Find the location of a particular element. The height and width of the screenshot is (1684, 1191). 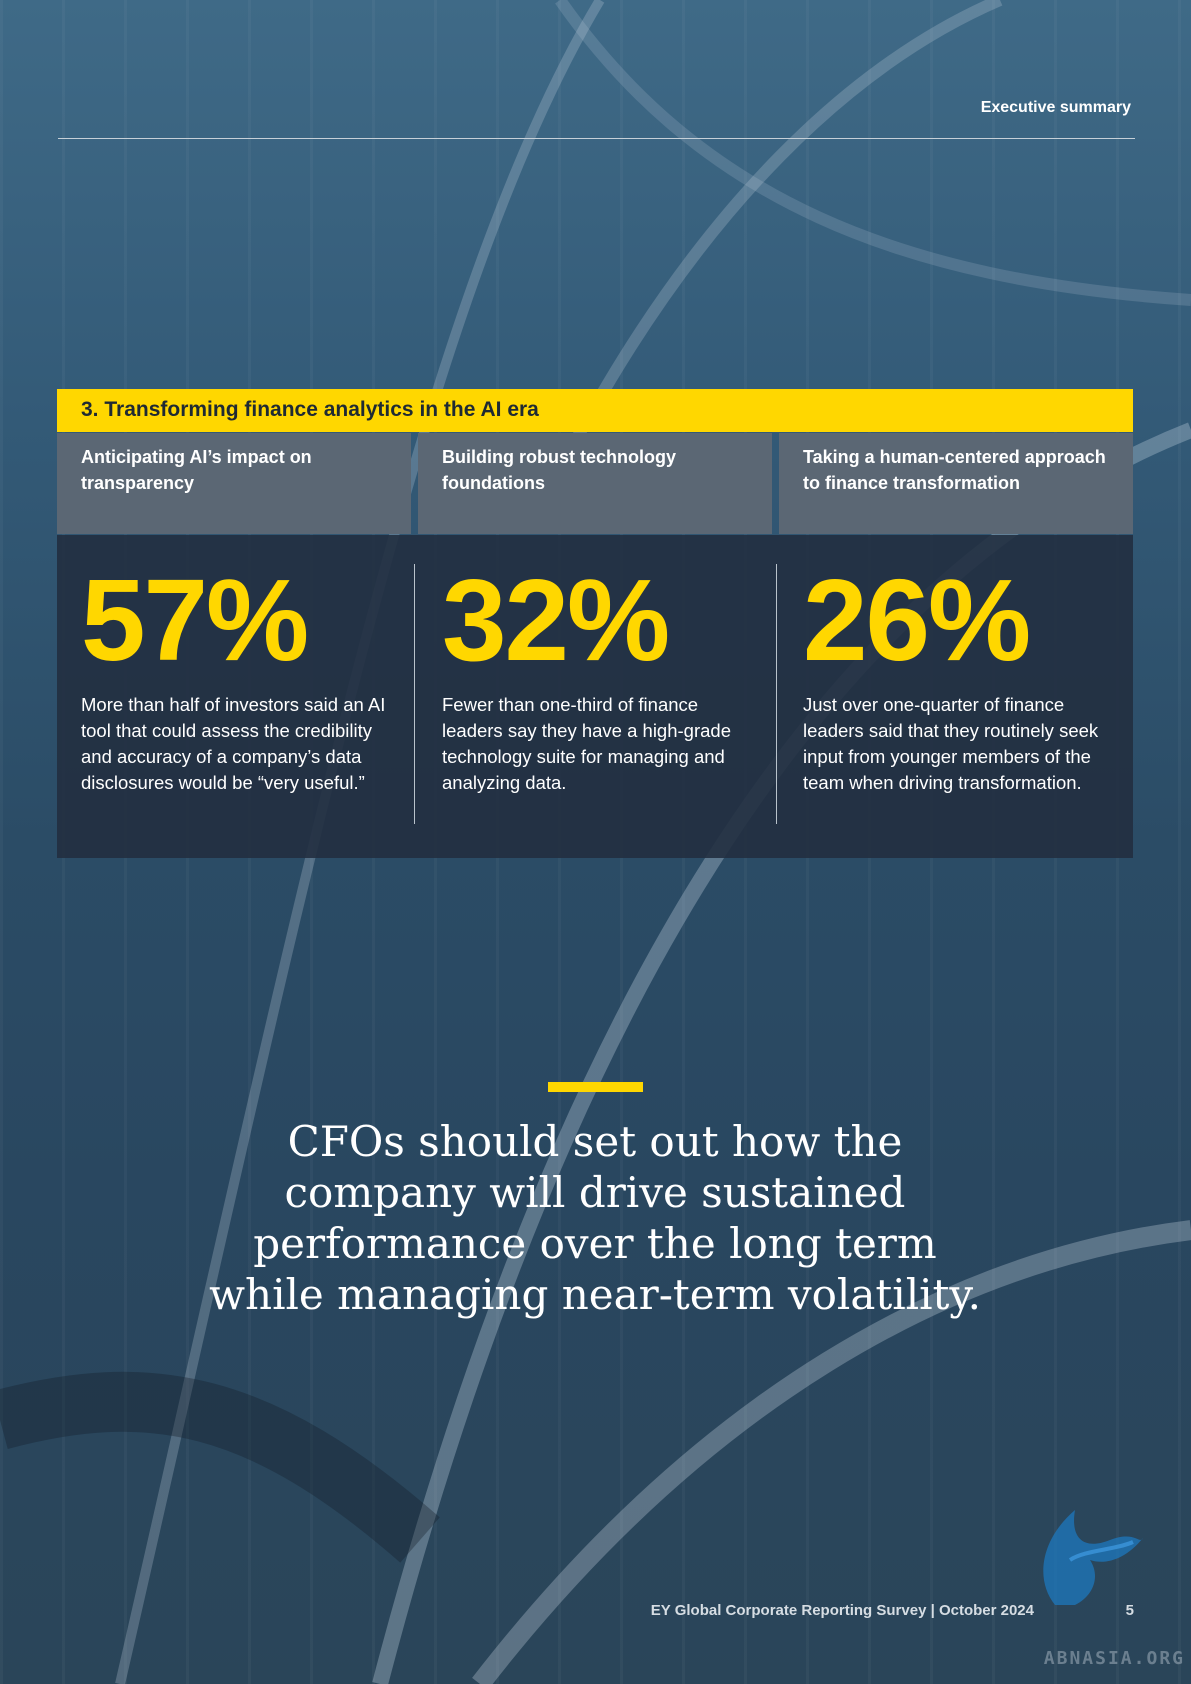

stat-value-technology: 32% is located at coordinates (556, 620).